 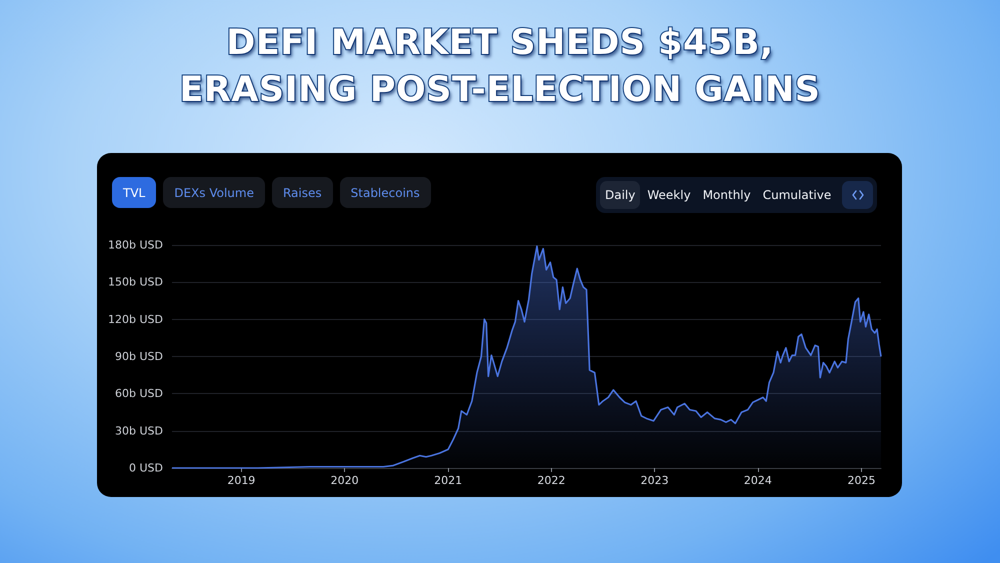 What do you see at coordinates (861, 480) in the screenshot?
I see `x-tick-label: 2025` at bounding box center [861, 480].